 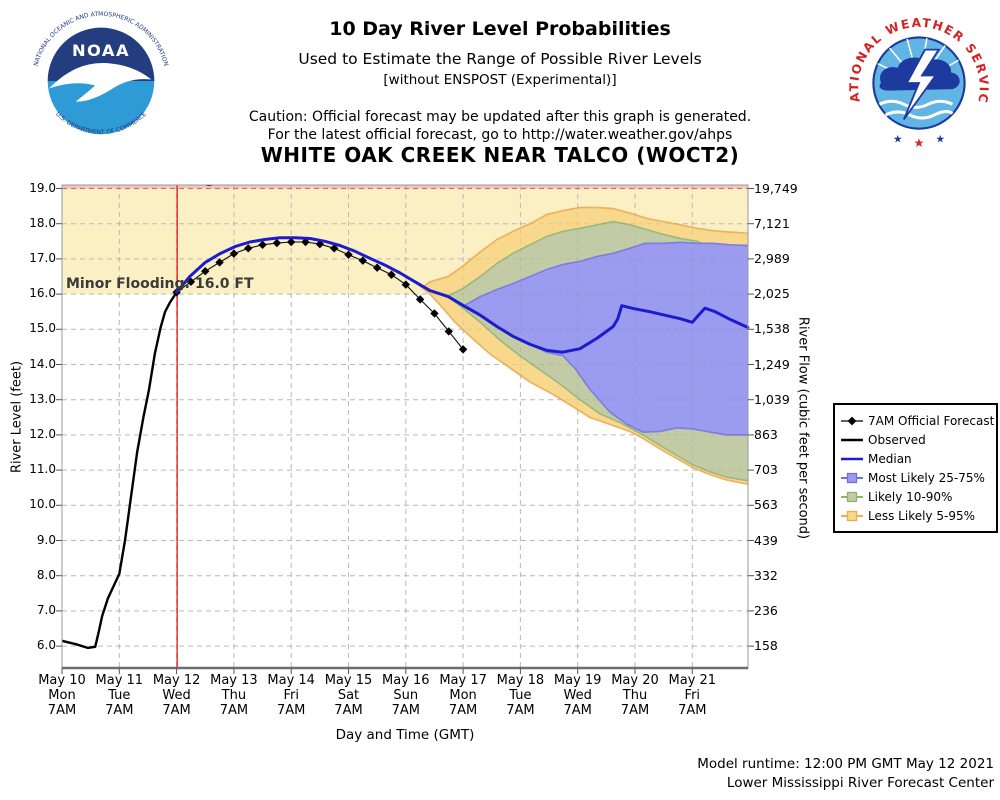 I want to click on y-right-tick-label: 2,025, so click(x=772, y=294).